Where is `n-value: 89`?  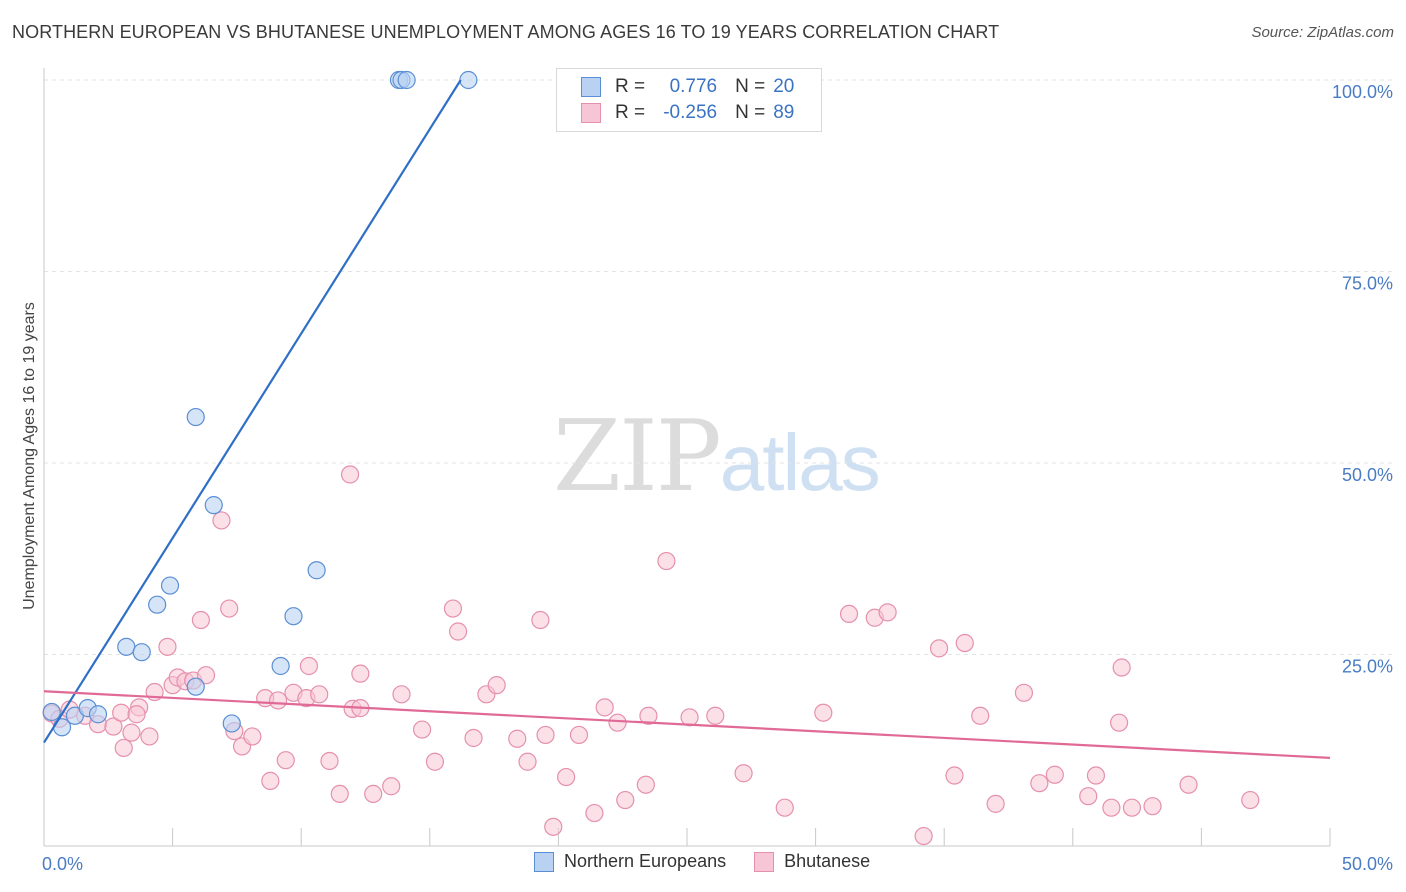 n-value: 89 is located at coordinates (784, 112).